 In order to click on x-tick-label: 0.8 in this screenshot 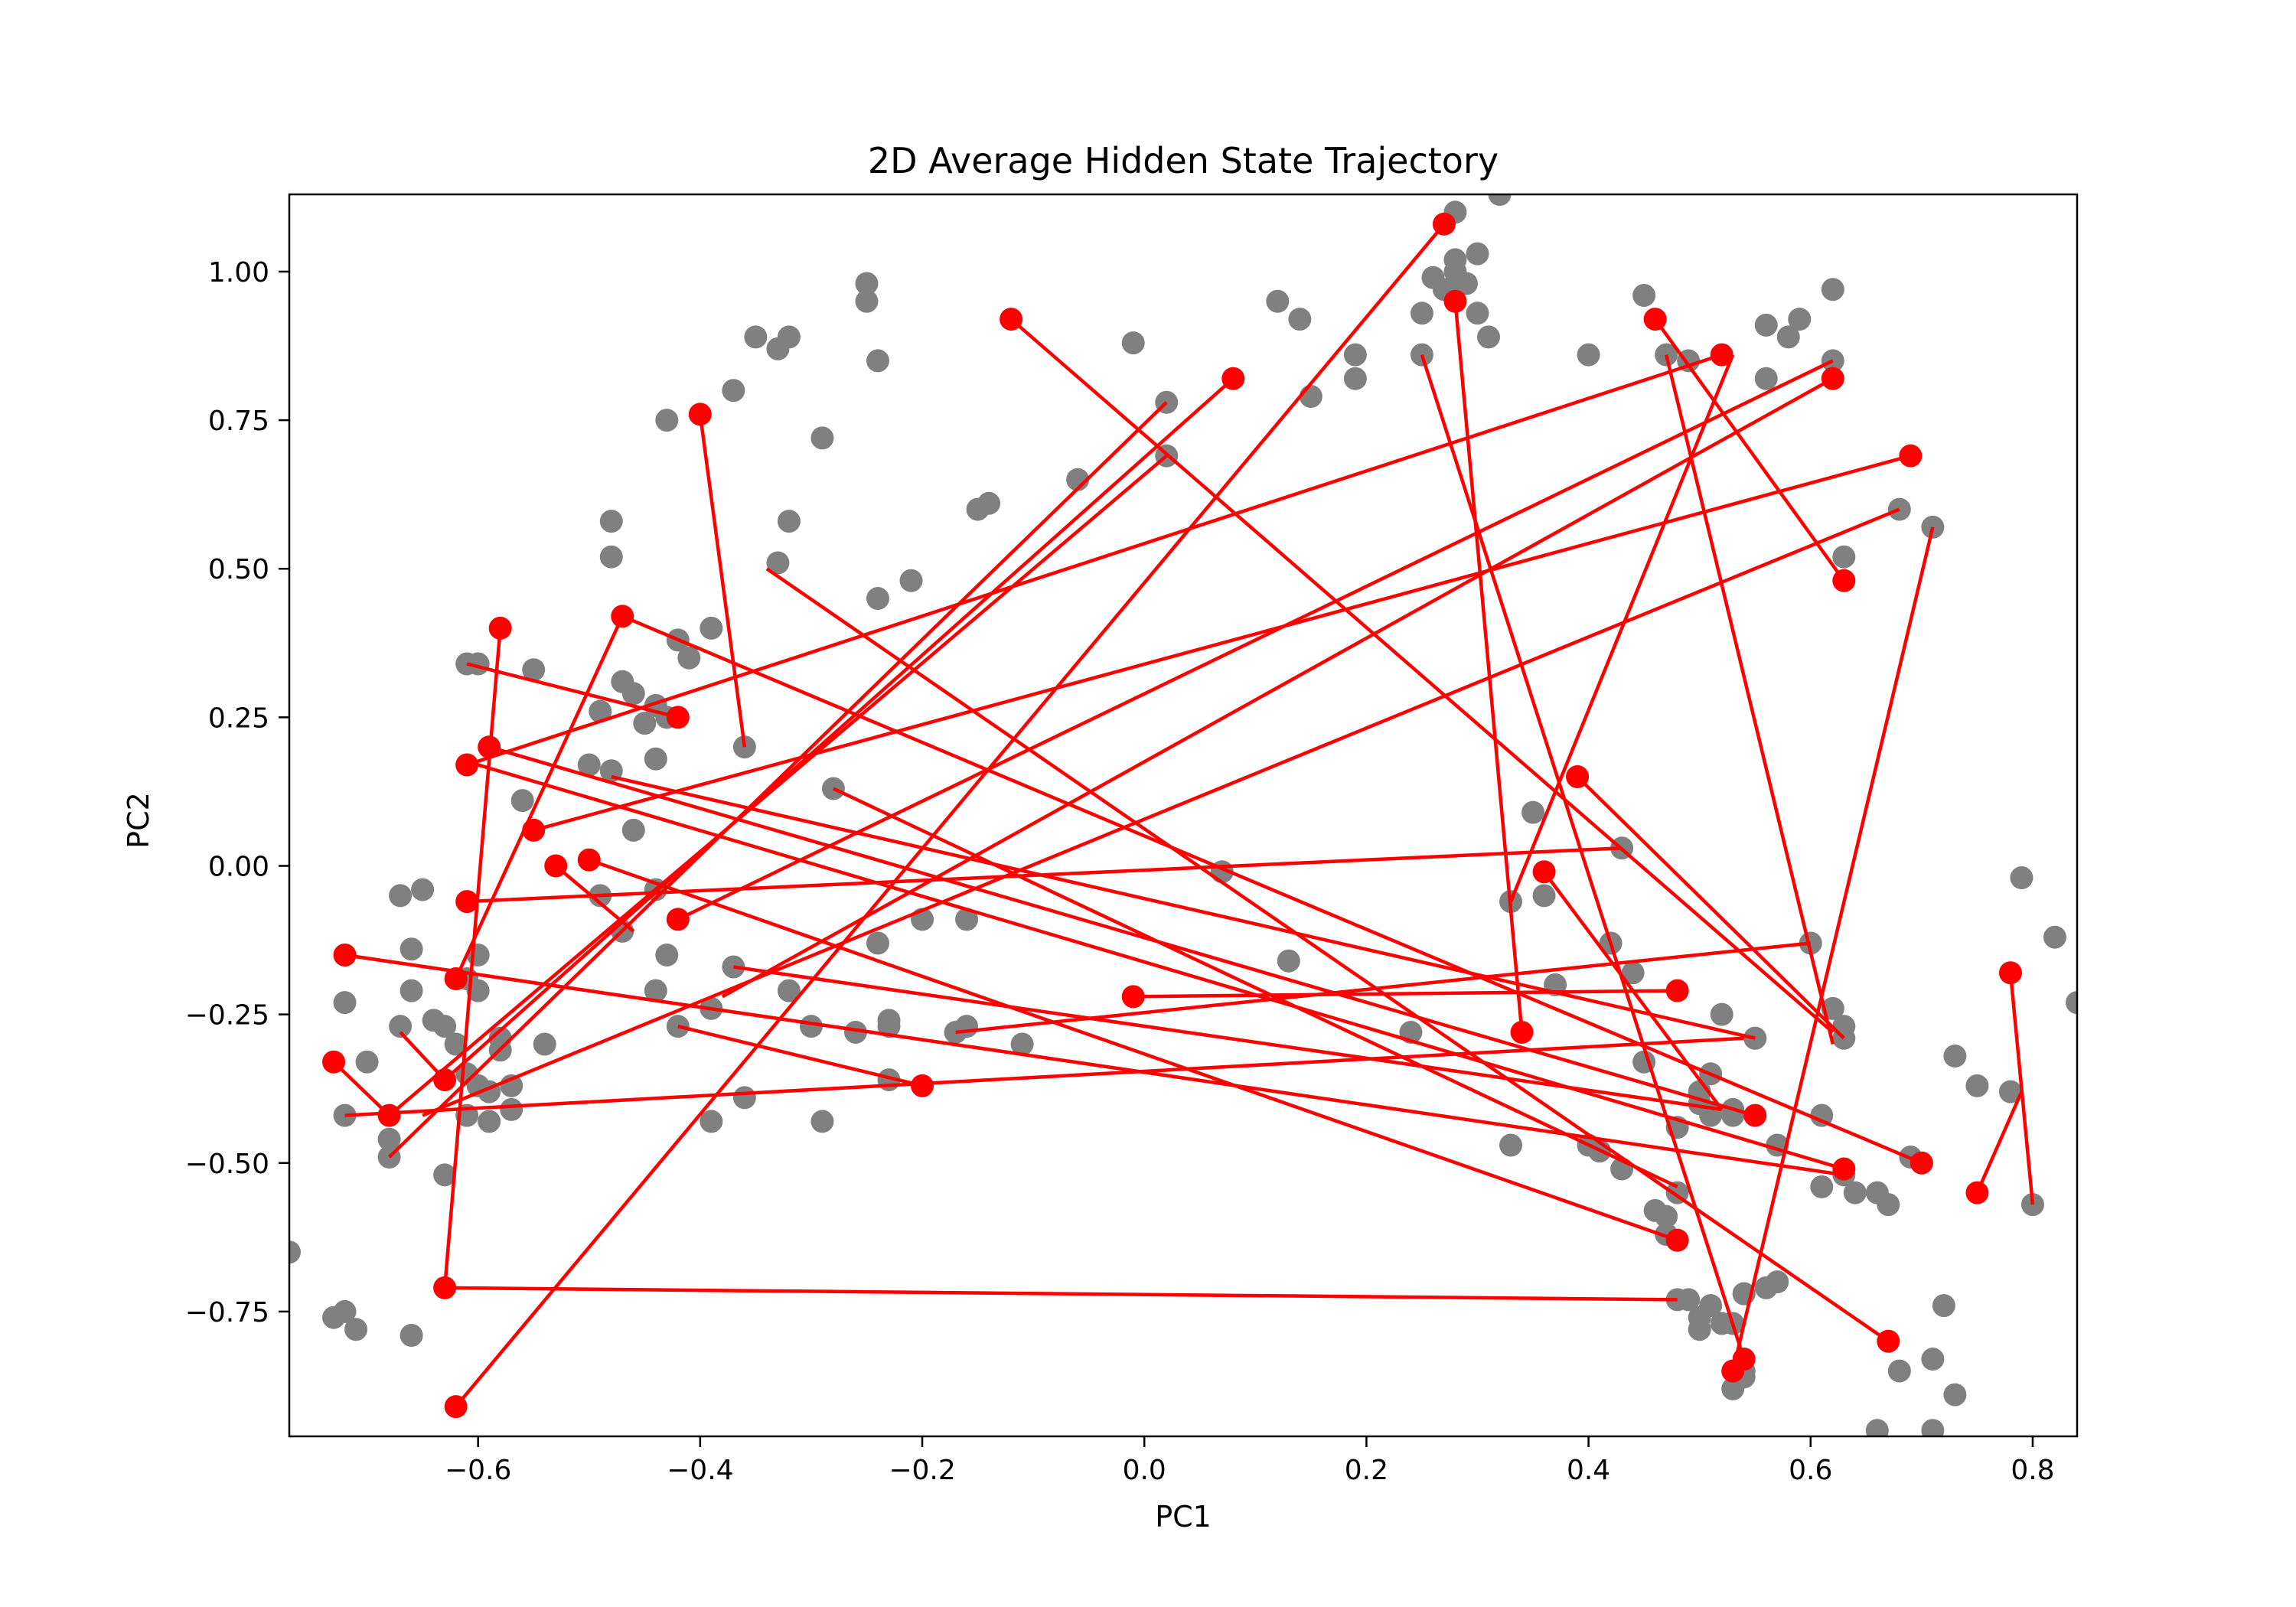, I will do `click(2032, 1470)`.